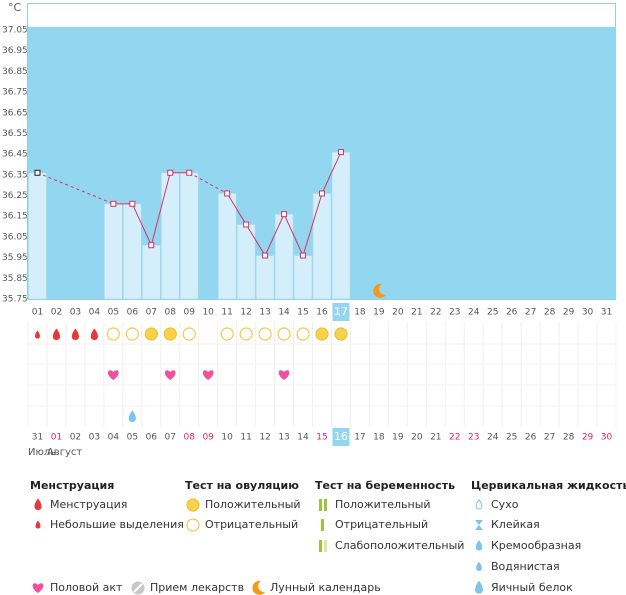 The image size is (626, 595). What do you see at coordinates (15, 7) in the screenshot?
I see `y-axis-label: °C` at bounding box center [15, 7].